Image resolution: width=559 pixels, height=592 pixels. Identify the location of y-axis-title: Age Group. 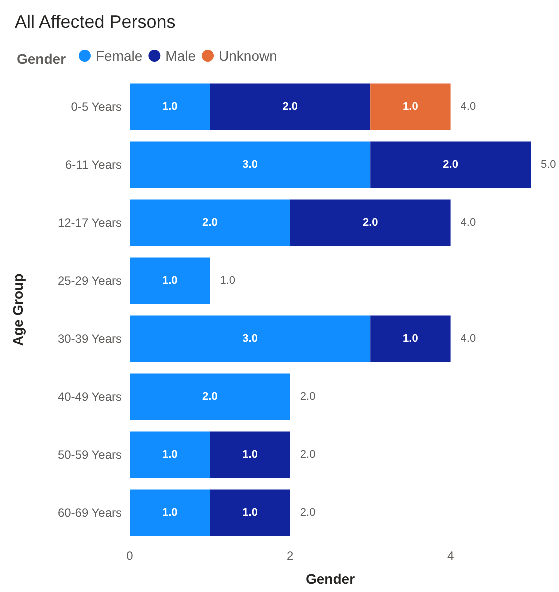
(18, 310).